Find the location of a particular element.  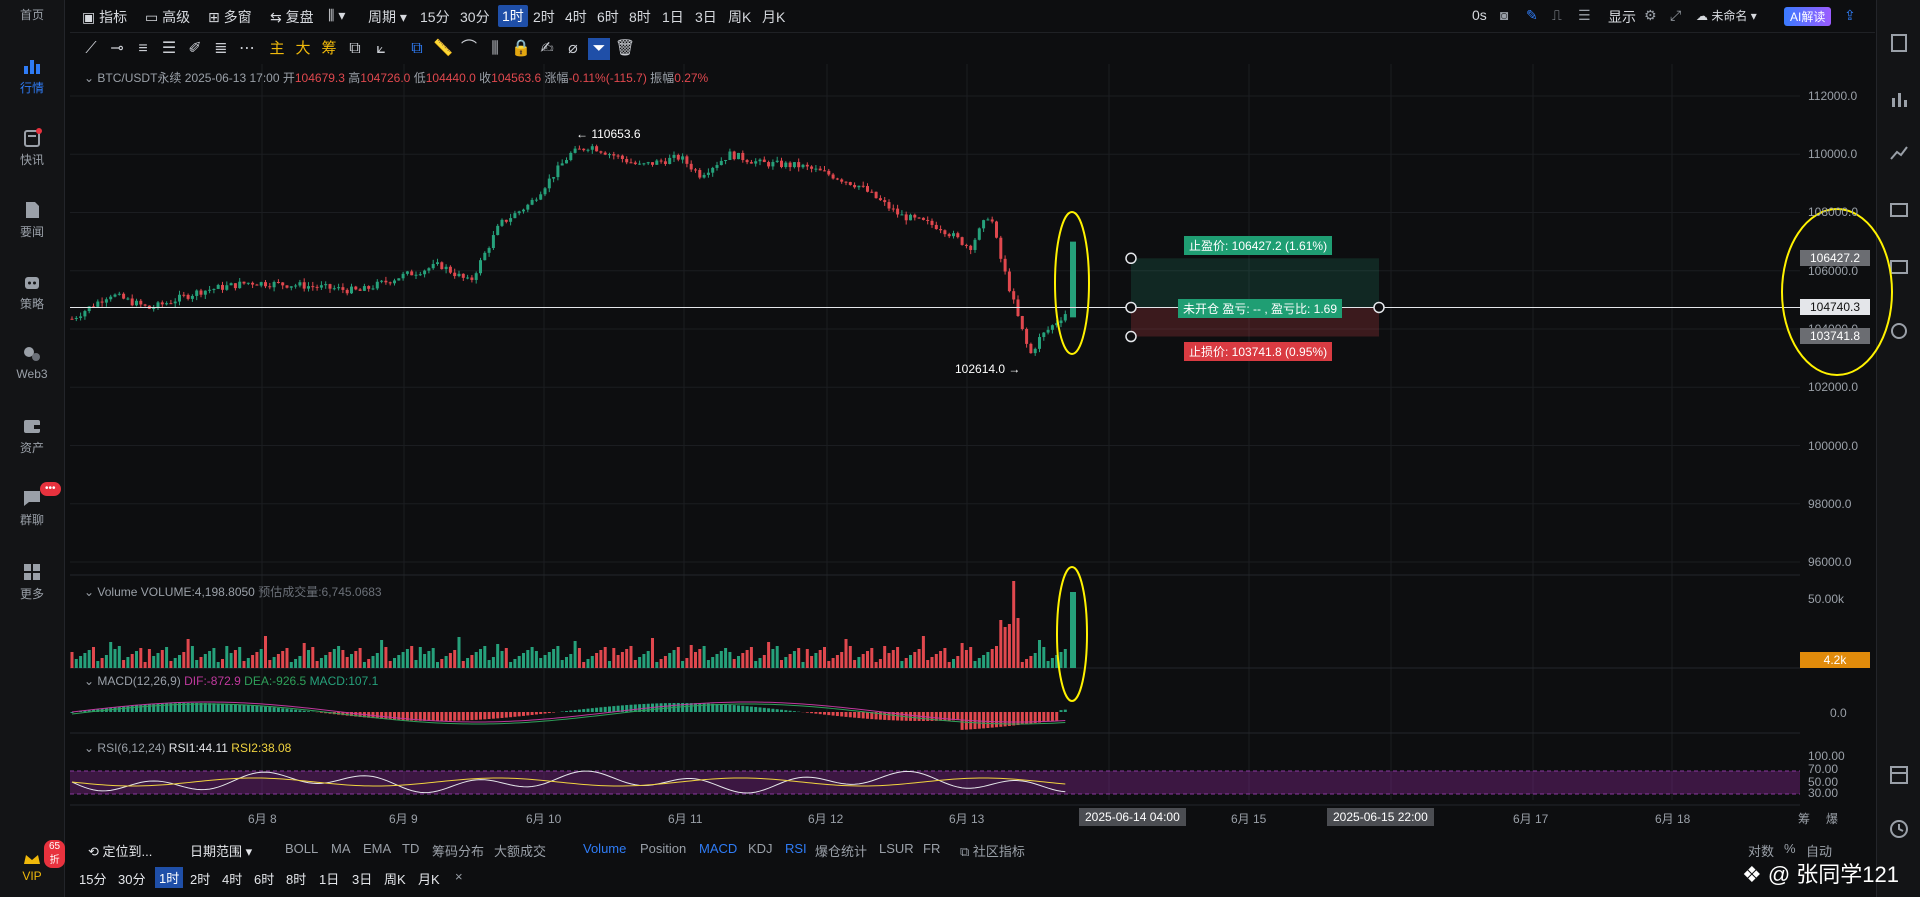

filter-icon: ⏷ is located at coordinates (599, 49).